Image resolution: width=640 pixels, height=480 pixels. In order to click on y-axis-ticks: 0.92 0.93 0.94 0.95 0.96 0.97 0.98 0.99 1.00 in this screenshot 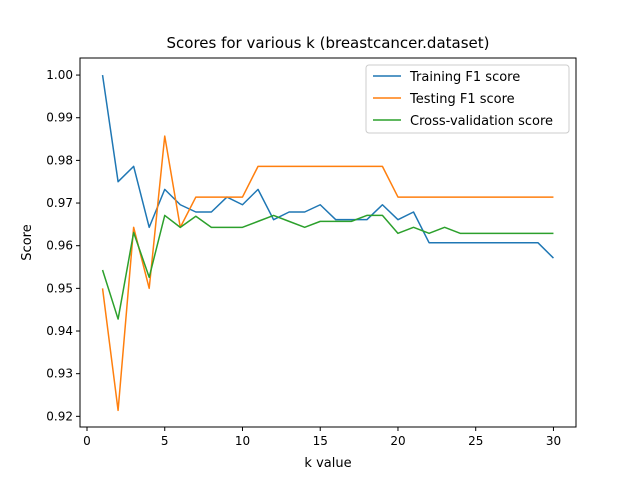, I will do `click(63, 245)`.